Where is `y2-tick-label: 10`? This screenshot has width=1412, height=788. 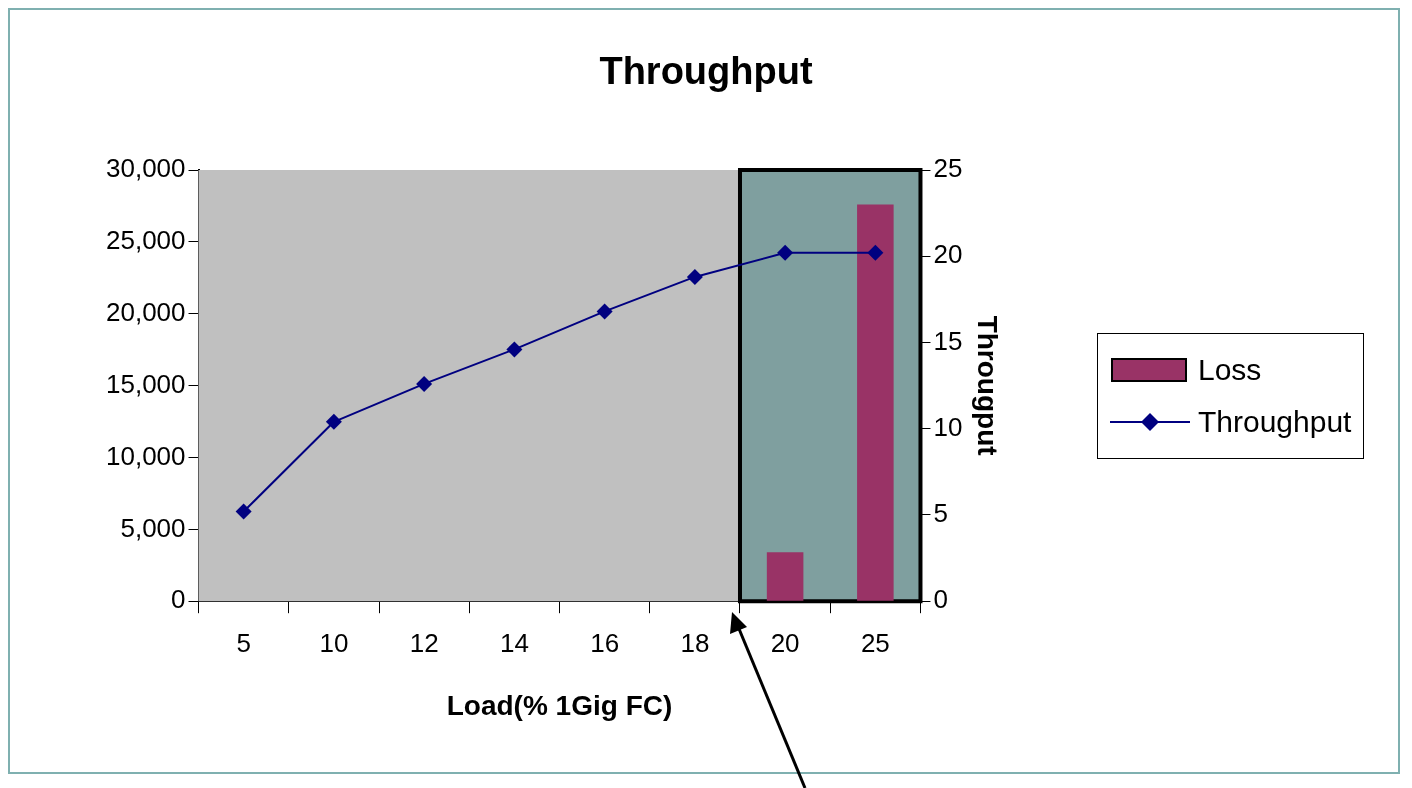 y2-tick-label: 10 is located at coordinates (948, 426).